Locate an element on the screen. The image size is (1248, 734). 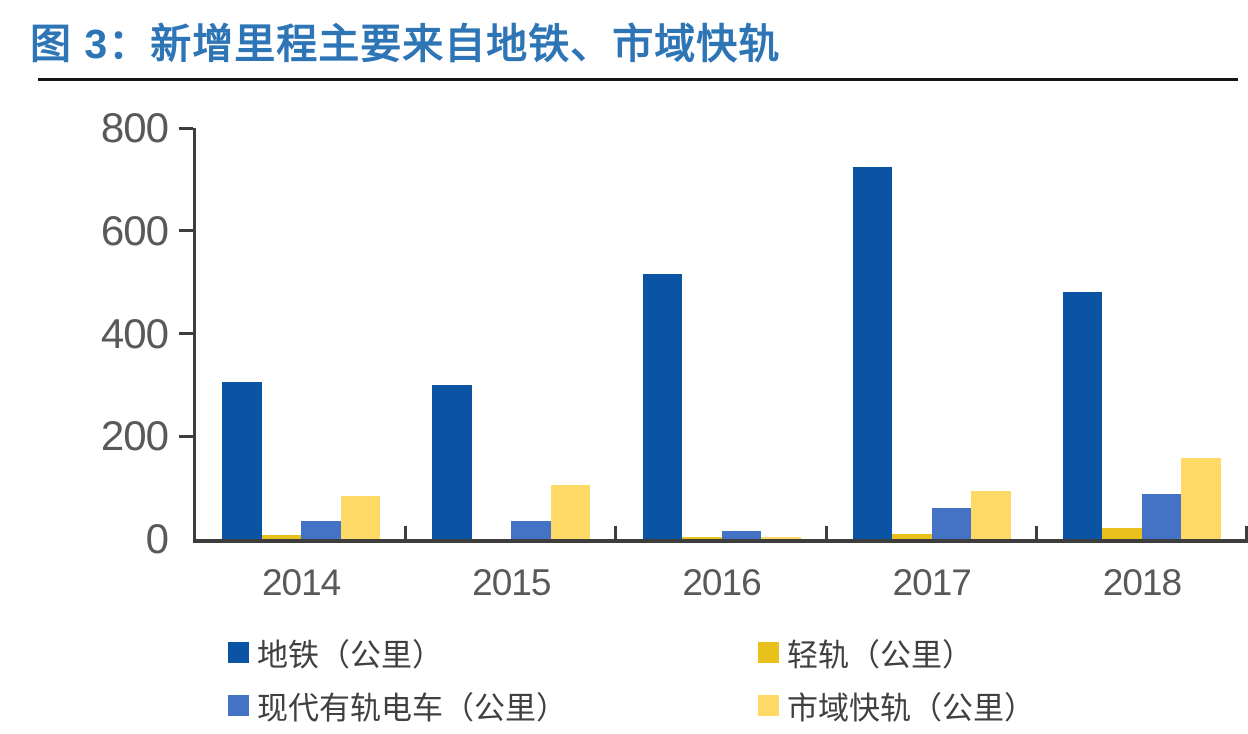
bar-suburban-rapid-rail-2018 is located at coordinates (1201, 498).